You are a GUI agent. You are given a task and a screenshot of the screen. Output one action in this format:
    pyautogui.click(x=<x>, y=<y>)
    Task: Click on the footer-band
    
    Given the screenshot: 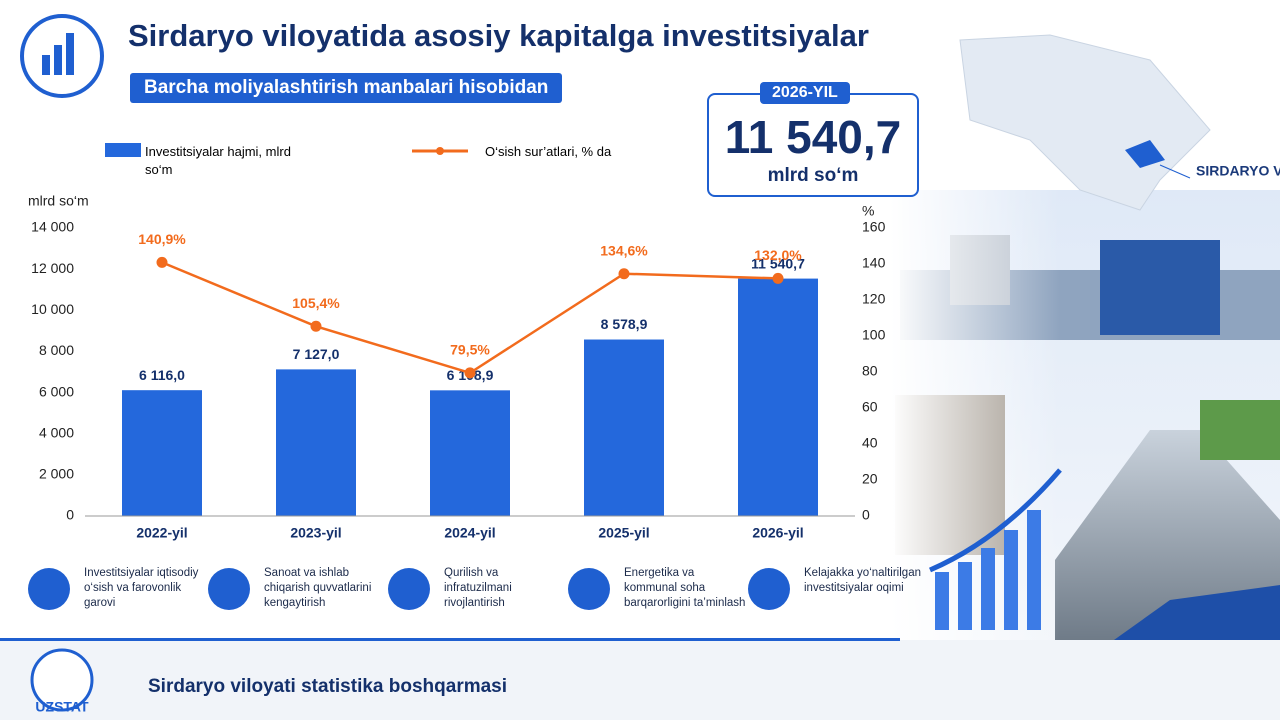 What is the action you would take?
    pyautogui.click(x=640, y=680)
    